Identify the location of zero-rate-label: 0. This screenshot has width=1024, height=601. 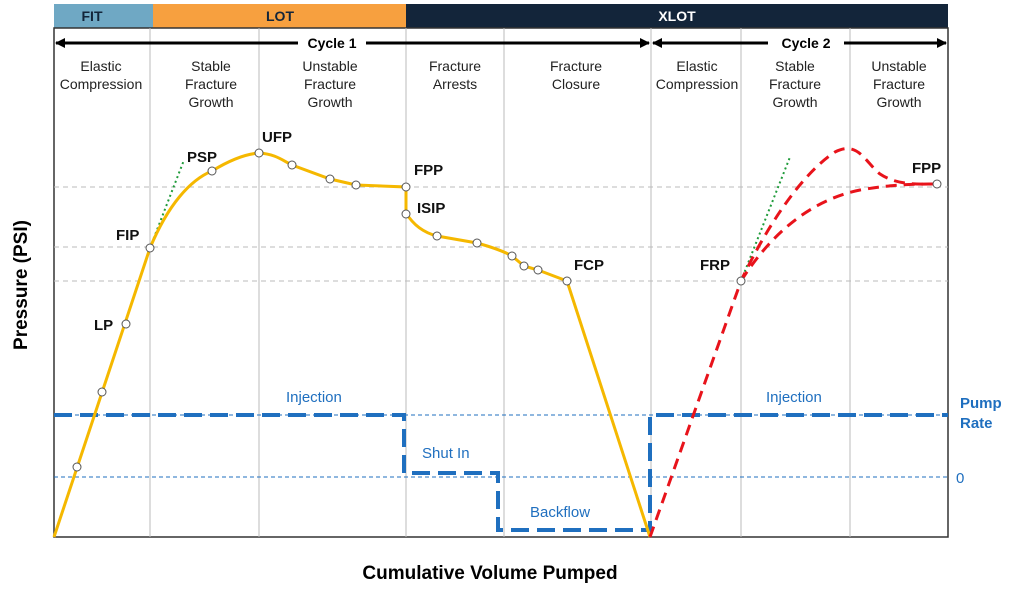
(960, 478).